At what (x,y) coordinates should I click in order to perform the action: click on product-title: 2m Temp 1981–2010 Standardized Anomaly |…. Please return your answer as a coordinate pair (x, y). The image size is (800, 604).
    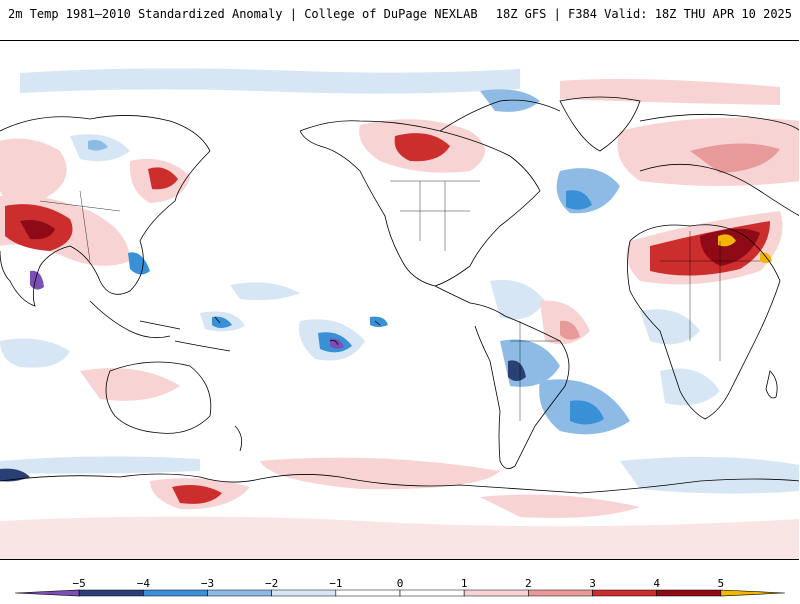
    Looking at the image, I should click on (243, 14).